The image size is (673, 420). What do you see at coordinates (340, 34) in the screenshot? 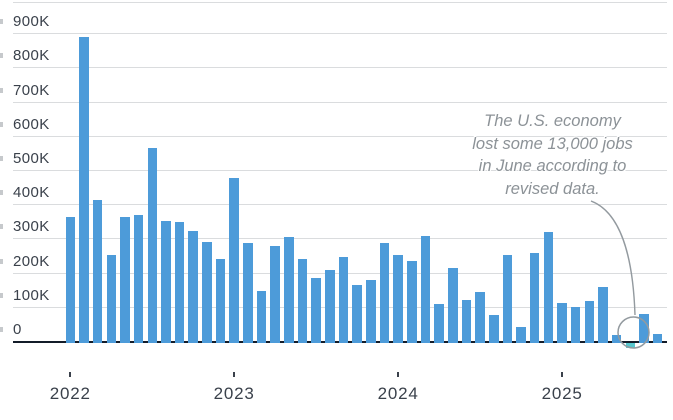
I see `gridline-900K` at bounding box center [340, 34].